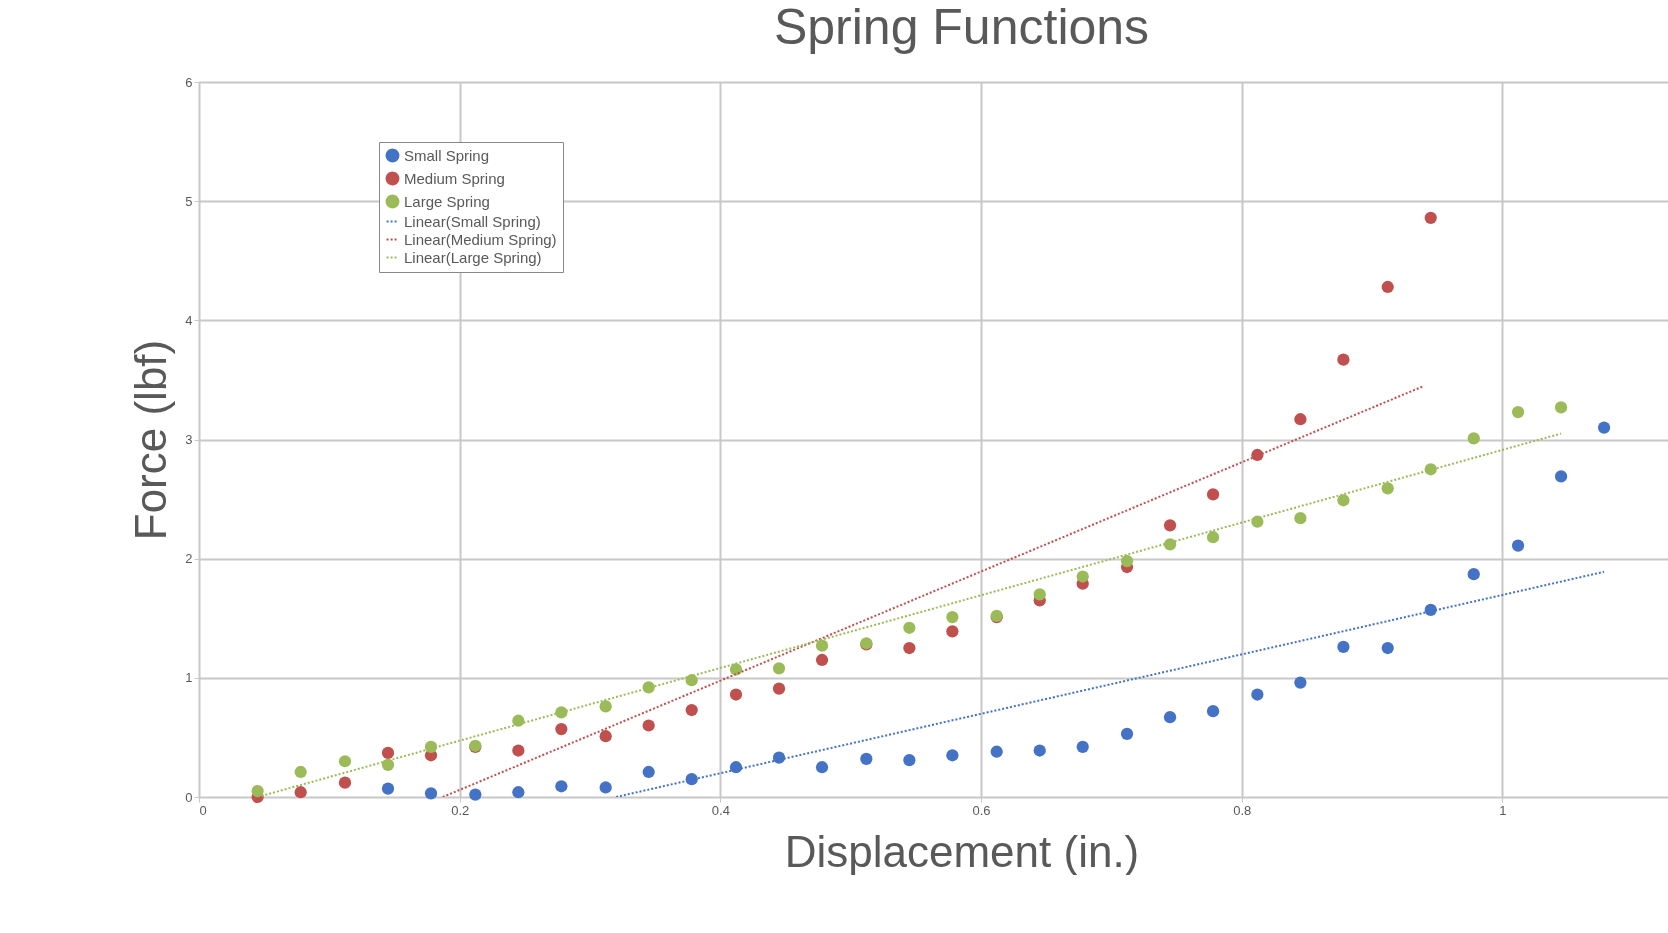  What do you see at coordinates (720, 810) in the screenshot?
I see `x-tick-label: 0.4` at bounding box center [720, 810].